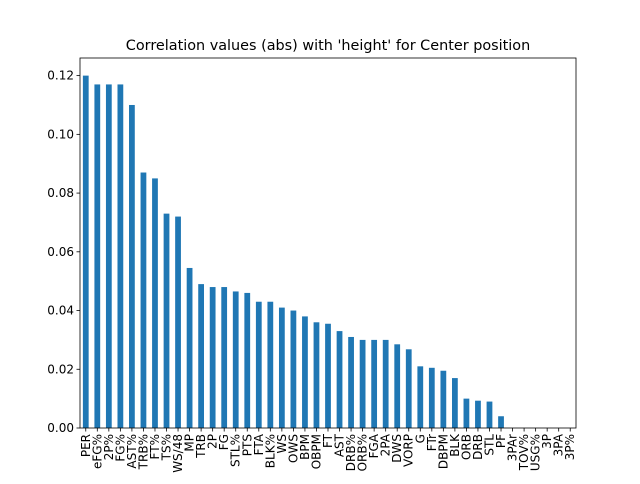 Image resolution: width=640 pixels, height=484 pixels. What do you see at coordinates (167, 447) in the screenshot?
I see `x-tick-label: TS%` at bounding box center [167, 447].